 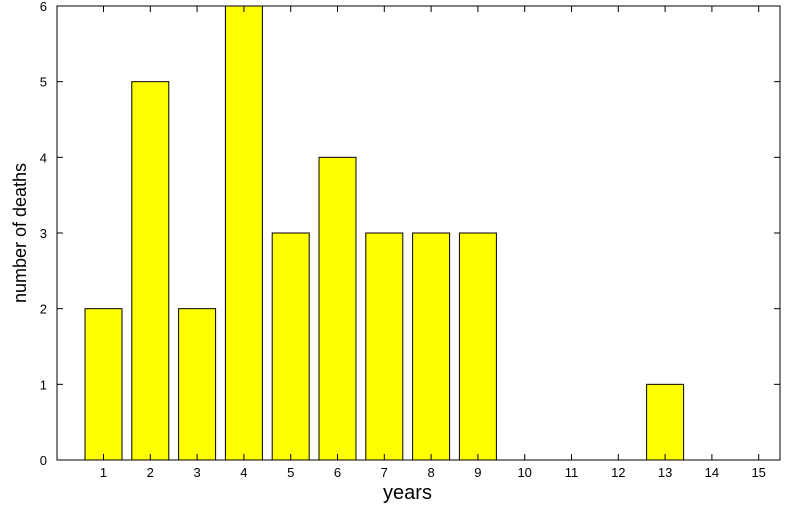 What do you see at coordinates (43, 460) in the screenshot?
I see `y-tick-label: 0` at bounding box center [43, 460].